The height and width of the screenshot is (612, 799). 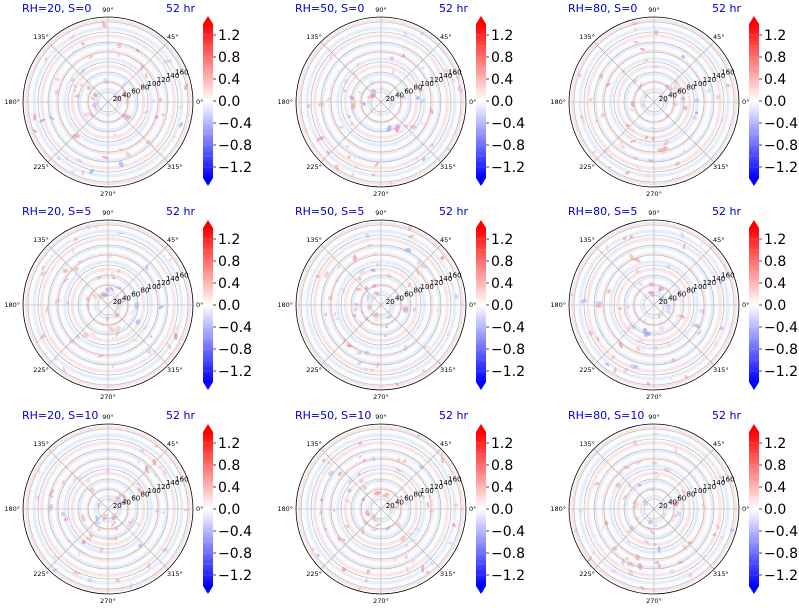 I want to click on radial-tick-label: 120, so click(x=436, y=487).